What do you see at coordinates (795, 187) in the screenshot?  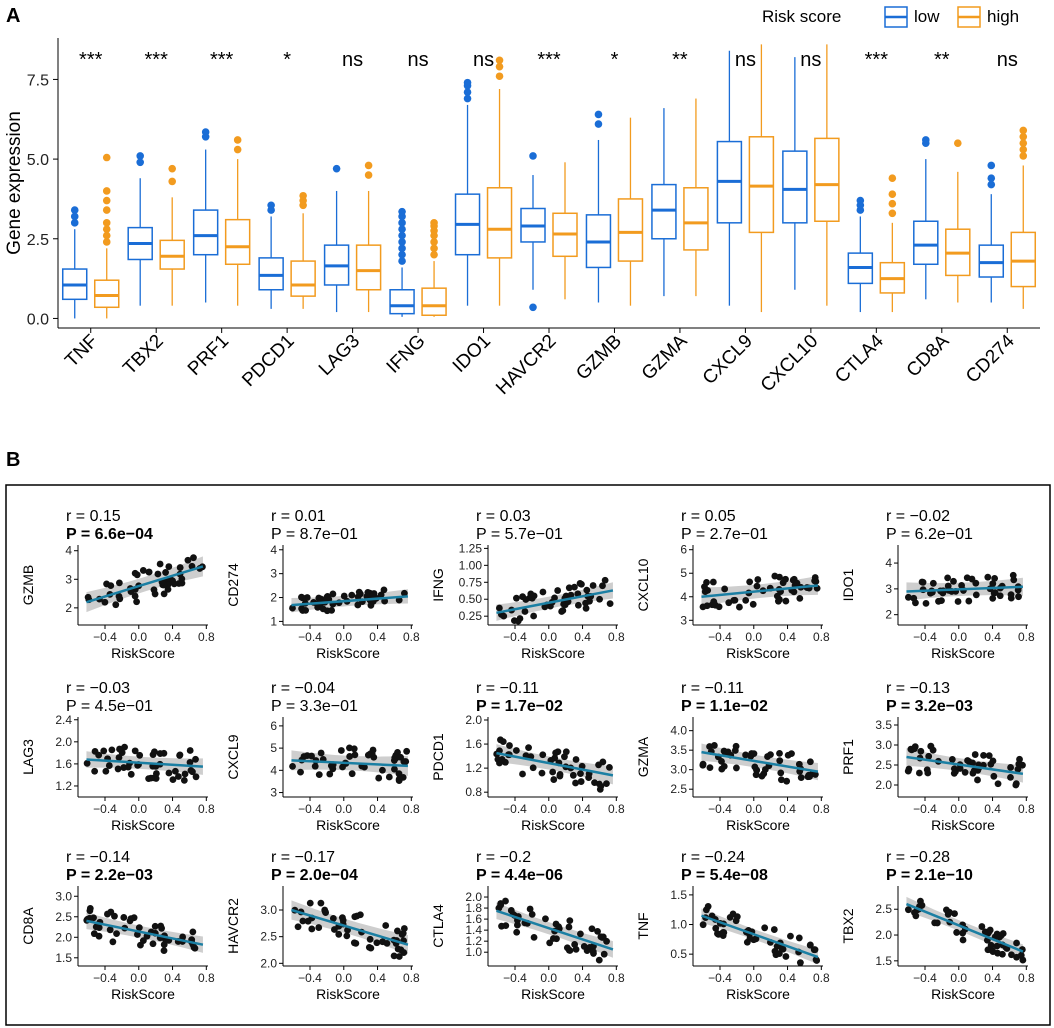 I see `box-low` at bounding box center [795, 187].